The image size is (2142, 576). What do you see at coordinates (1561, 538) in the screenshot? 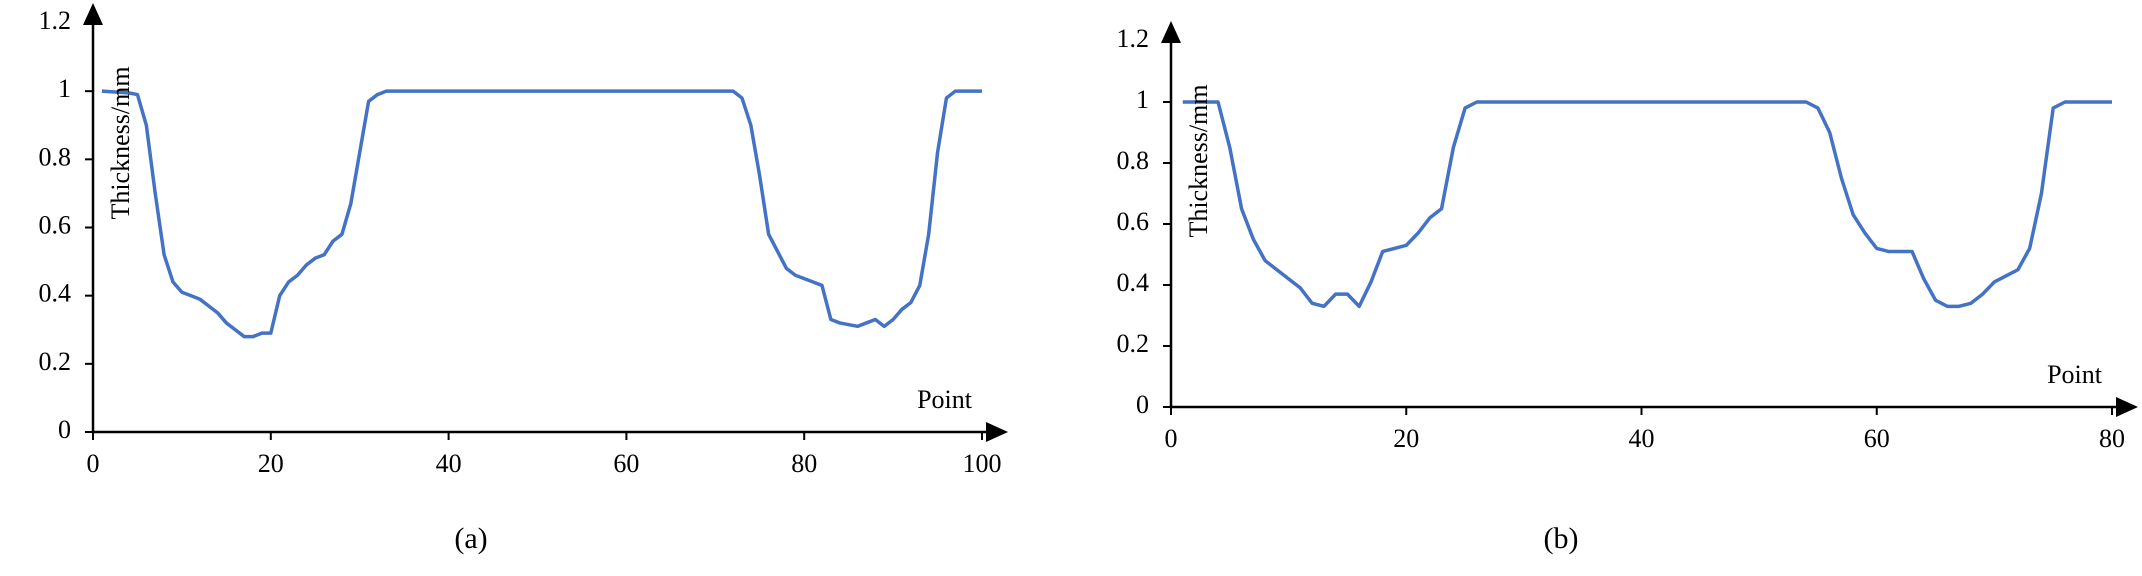
I see `caption: (b)` at bounding box center [1561, 538].